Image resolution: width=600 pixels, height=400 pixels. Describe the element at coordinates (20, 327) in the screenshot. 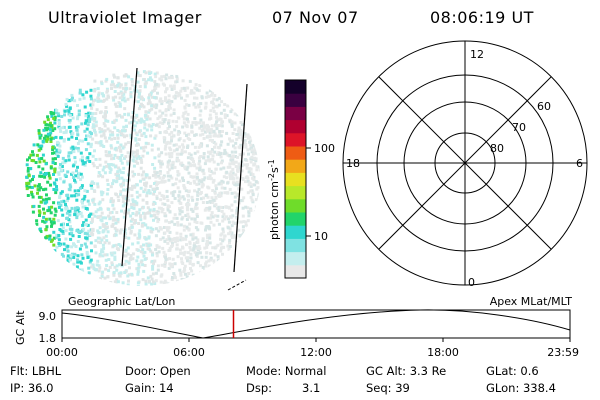

I see `timeline-axis-title: GC Alt` at that location.